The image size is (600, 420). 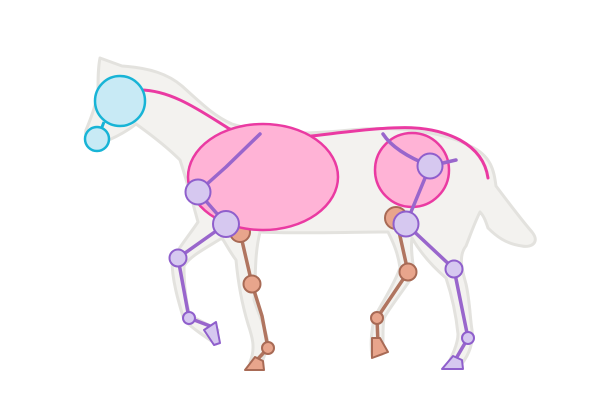 What do you see at coordinates (198, 192) in the screenshot?
I see `near-shoulder-joint` at bounding box center [198, 192].